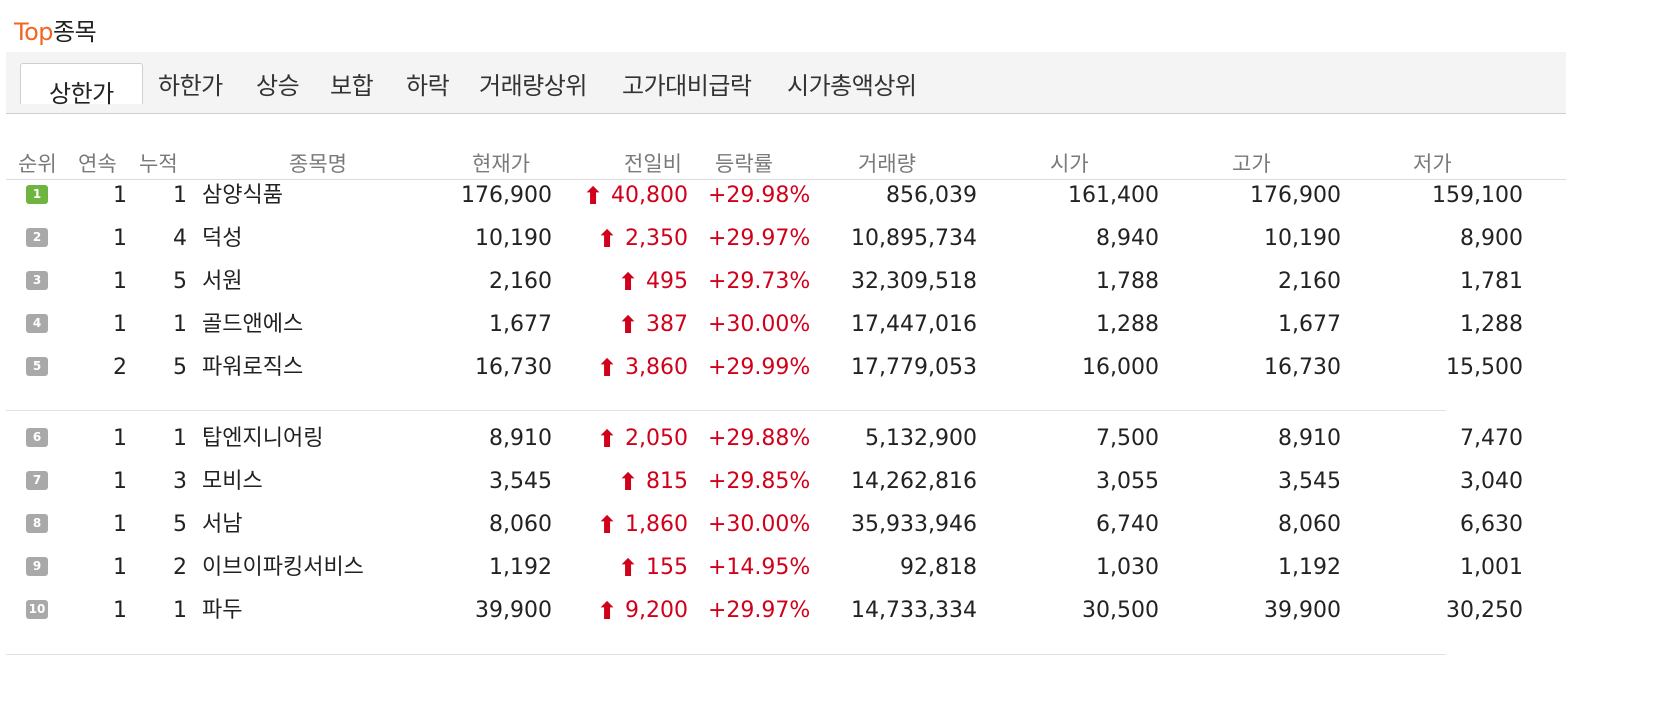  Describe the element at coordinates (1120, 610) in the screenshot. I see `cell-open: 30,500` at that location.